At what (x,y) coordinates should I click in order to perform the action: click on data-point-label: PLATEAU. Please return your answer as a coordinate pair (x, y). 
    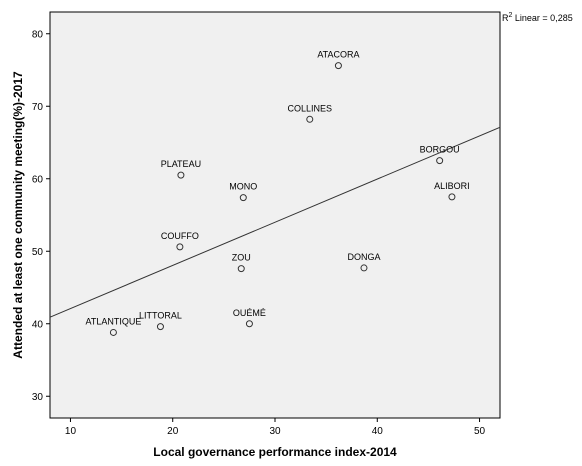
    Looking at the image, I should click on (181, 164).